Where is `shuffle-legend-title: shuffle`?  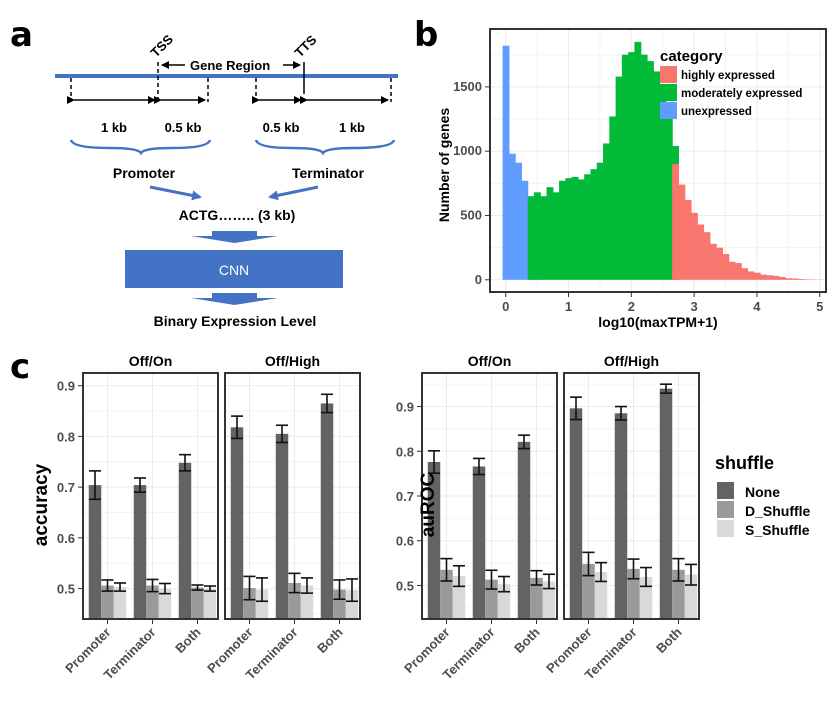 shuffle-legend-title: shuffle is located at coordinates (744, 463).